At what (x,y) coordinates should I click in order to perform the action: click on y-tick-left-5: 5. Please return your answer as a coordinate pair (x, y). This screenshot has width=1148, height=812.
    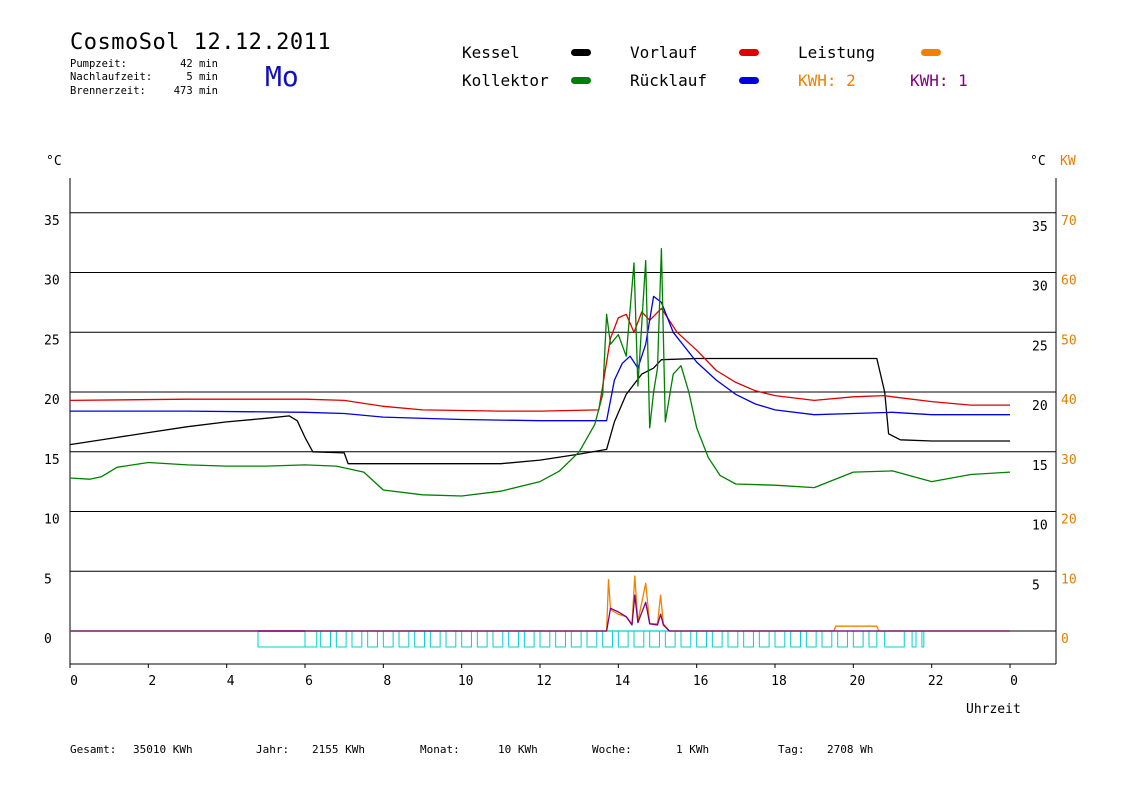
    Looking at the image, I should click on (48, 579).